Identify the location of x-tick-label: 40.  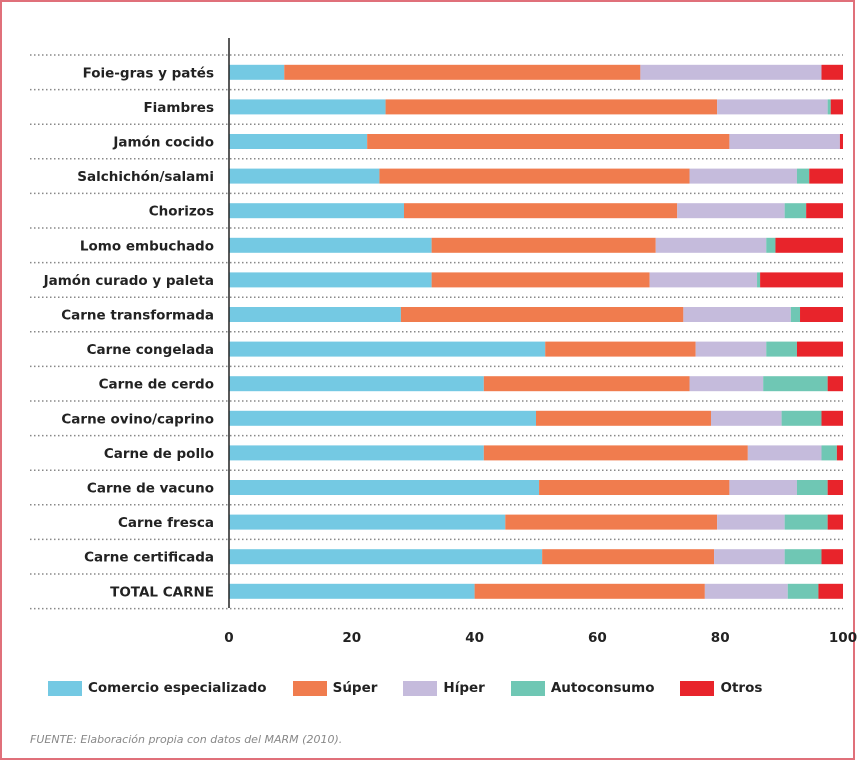
(474, 638).